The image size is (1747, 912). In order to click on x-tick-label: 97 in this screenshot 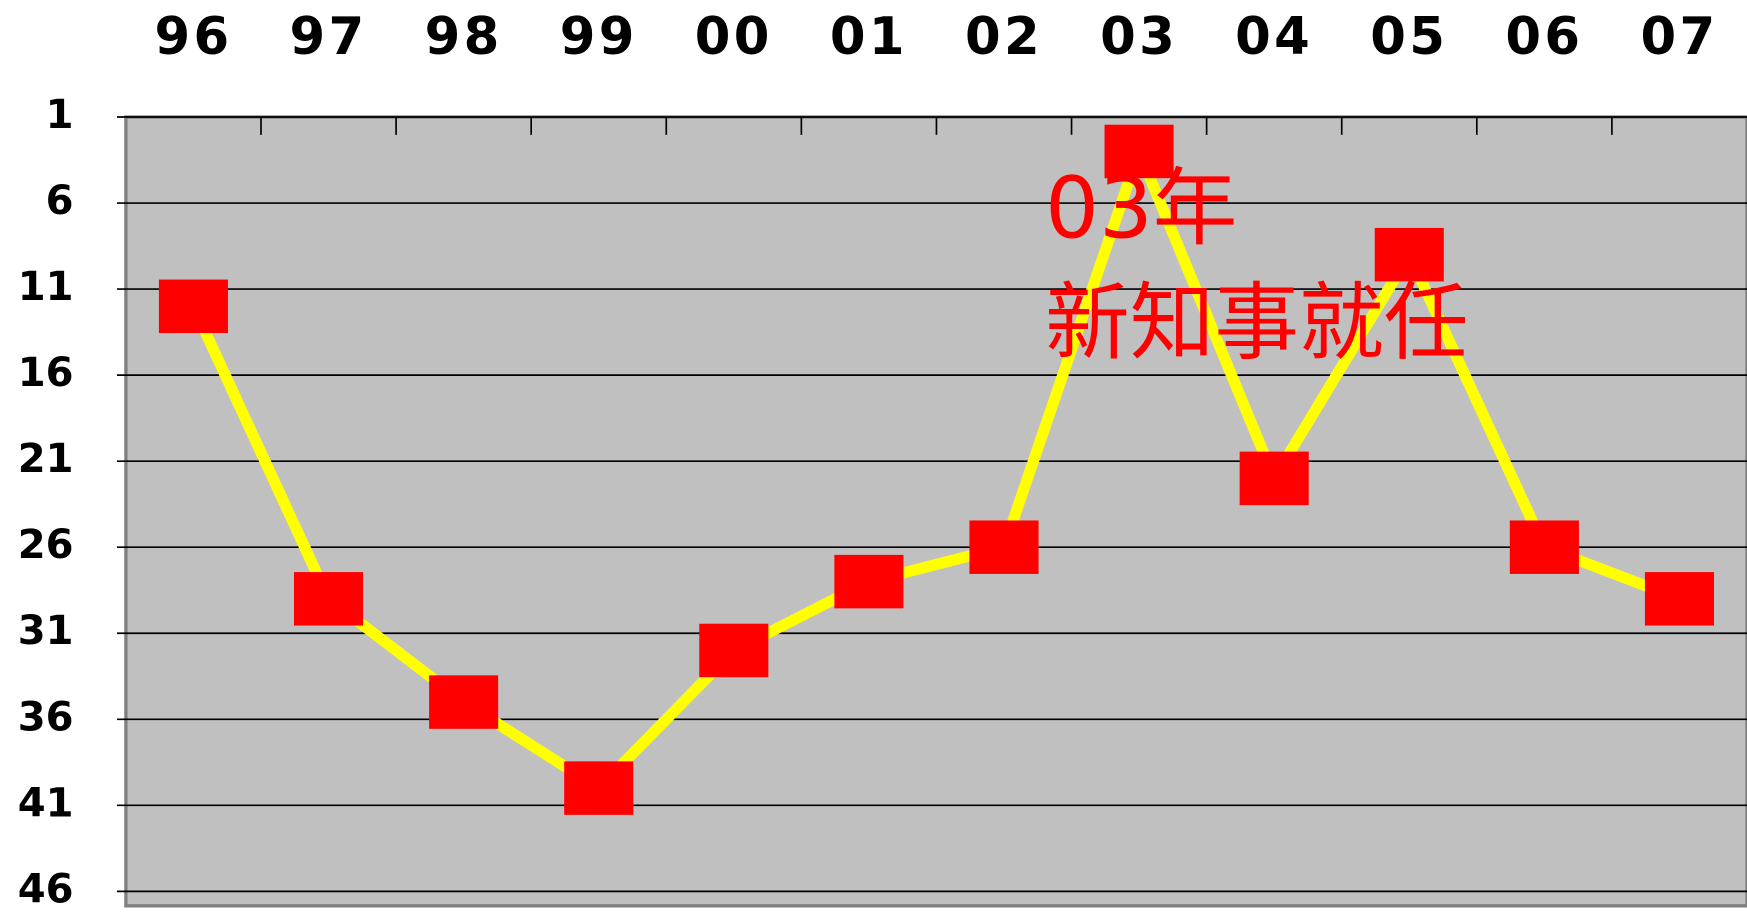, I will do `click(329, 37)`.